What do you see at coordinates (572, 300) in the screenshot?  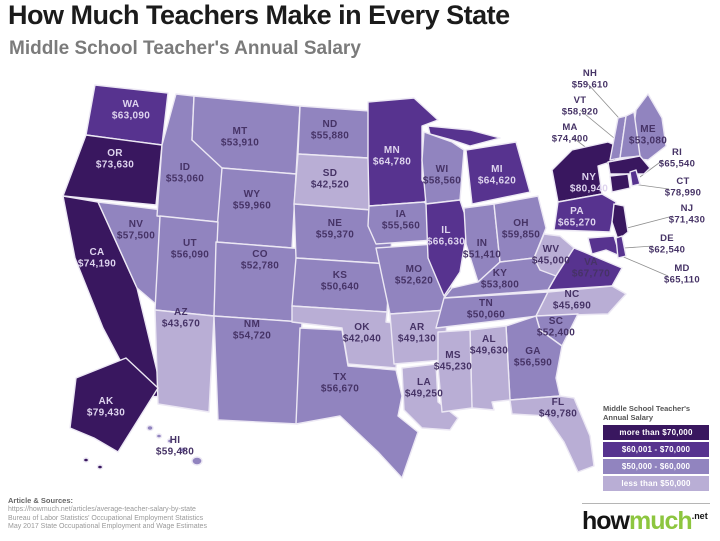 I see `state-NC-label: NC $45,690` at bounding box center [572, 300].